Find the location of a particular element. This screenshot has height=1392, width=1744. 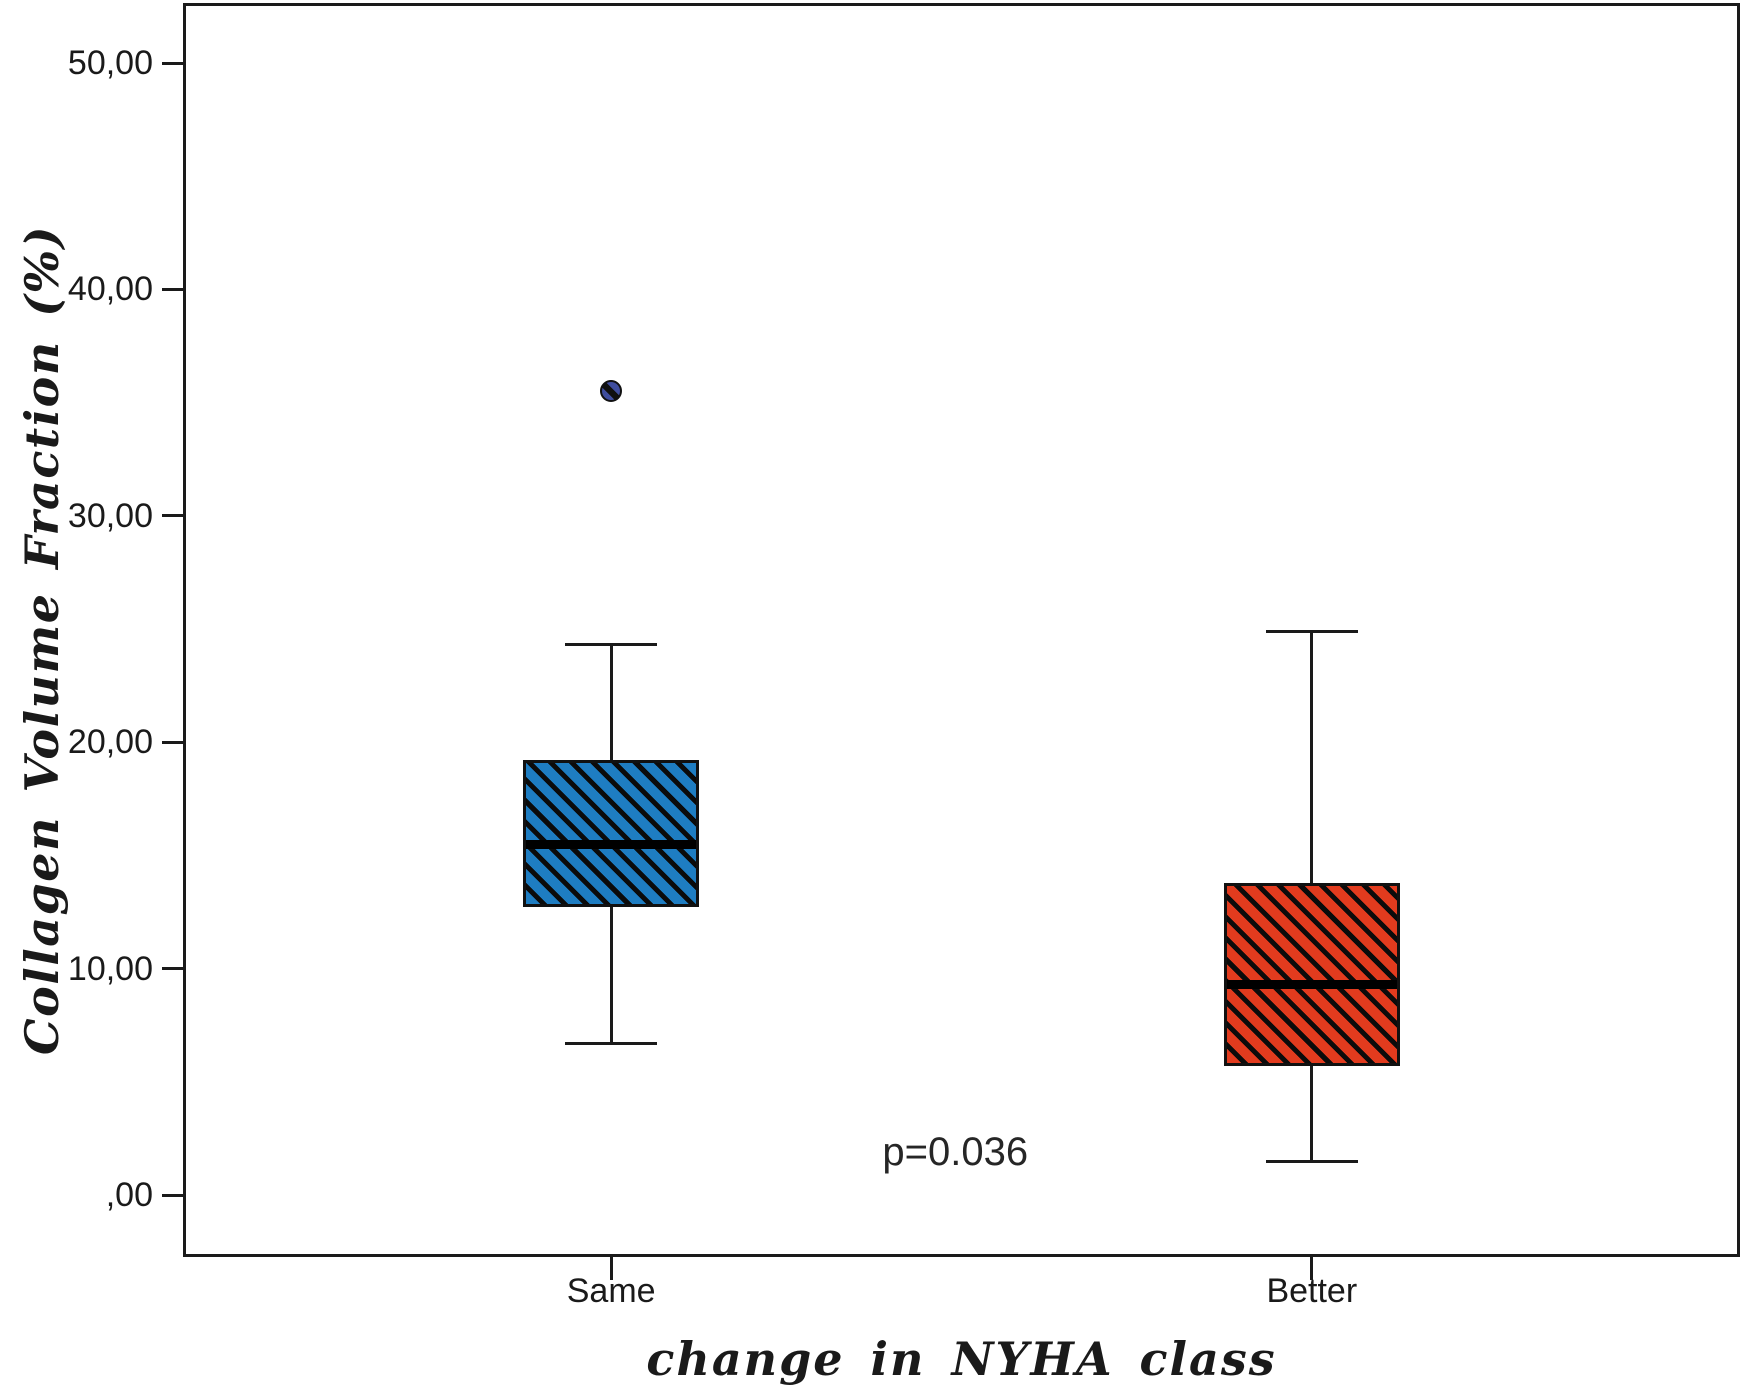

y-tick-label: ,00 is located at coordinates (129, 1195).